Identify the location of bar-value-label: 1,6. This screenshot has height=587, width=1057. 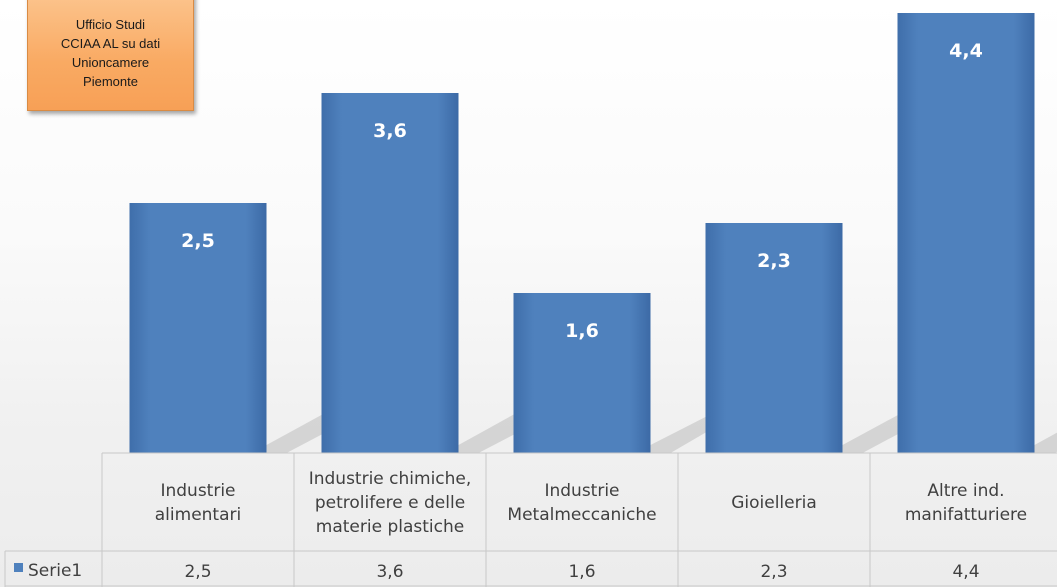
(582, 331).